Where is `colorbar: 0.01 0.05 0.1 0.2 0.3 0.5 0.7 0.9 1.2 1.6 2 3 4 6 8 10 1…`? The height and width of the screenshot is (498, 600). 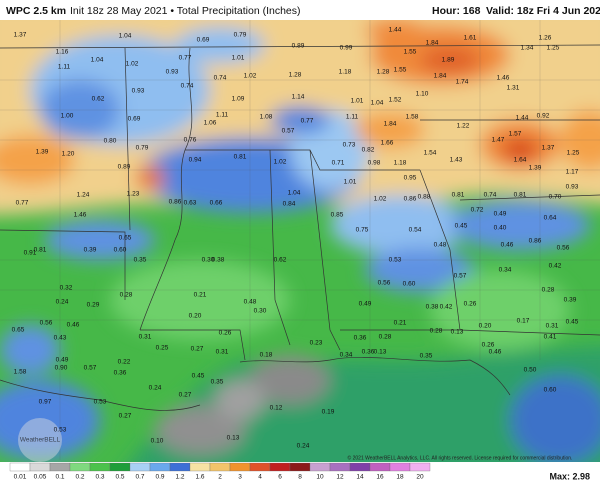
colorbar: 0.01 0.05 0.1 0.2 0.3 0.5 0.7 0.9 1.2 1.6 2 3 4 6 8 10 1… is located at coordinates (220, 471).